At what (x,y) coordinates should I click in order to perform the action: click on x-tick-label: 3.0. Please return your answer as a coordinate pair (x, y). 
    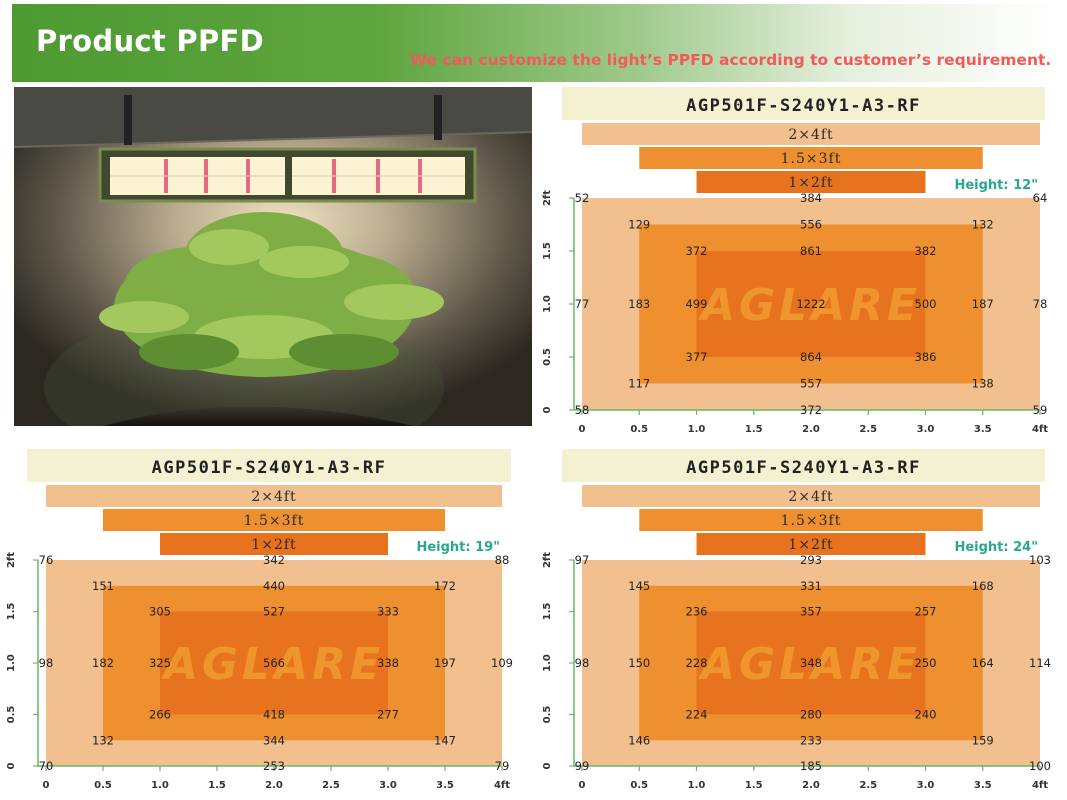
    Looking at the image, I should click on (388, 785).